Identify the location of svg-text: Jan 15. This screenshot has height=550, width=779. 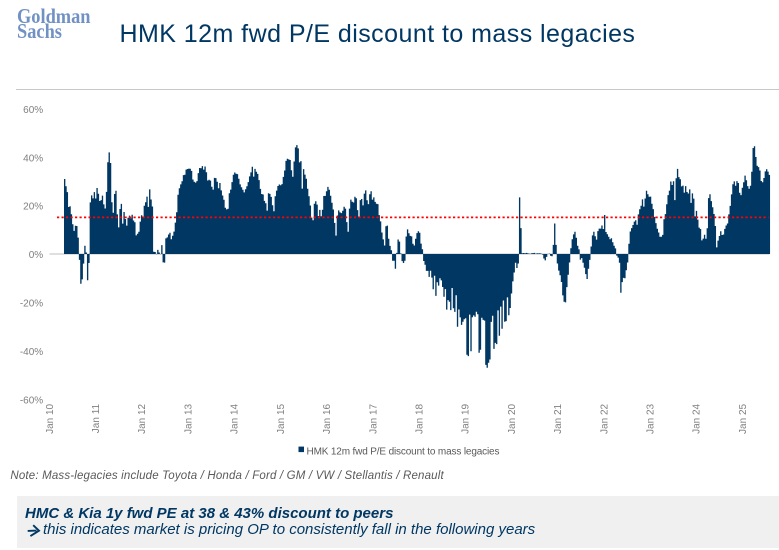
(281, 418).